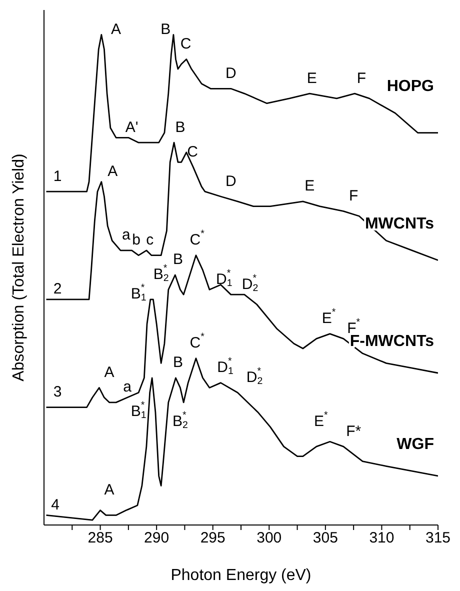  Describe the element at coordinates (131, 127) in the screenshot. I see `annotation: A'` at that location.